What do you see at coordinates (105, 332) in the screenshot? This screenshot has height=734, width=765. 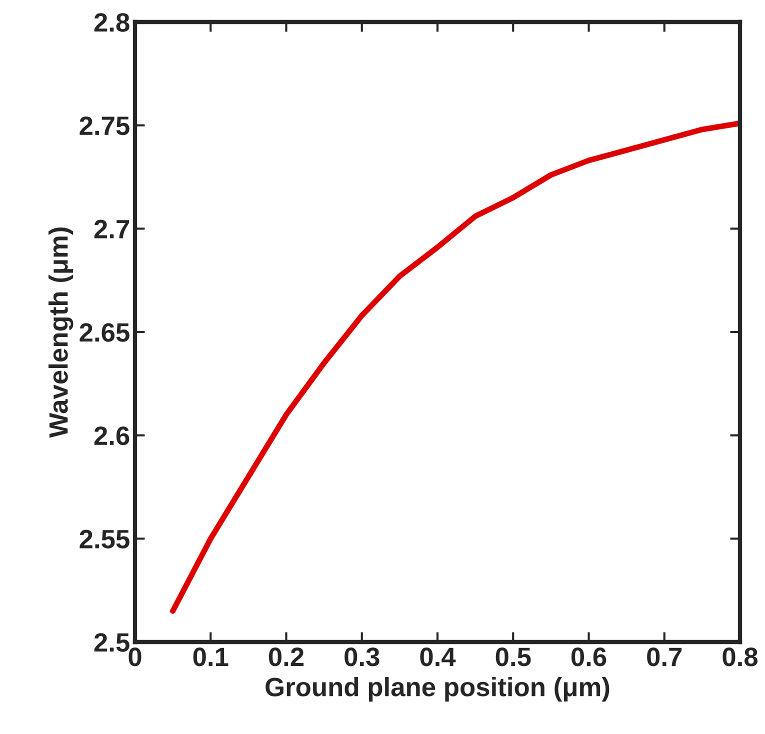 I see `y-tick-label: 2.65` at bounding box center [105, 332].